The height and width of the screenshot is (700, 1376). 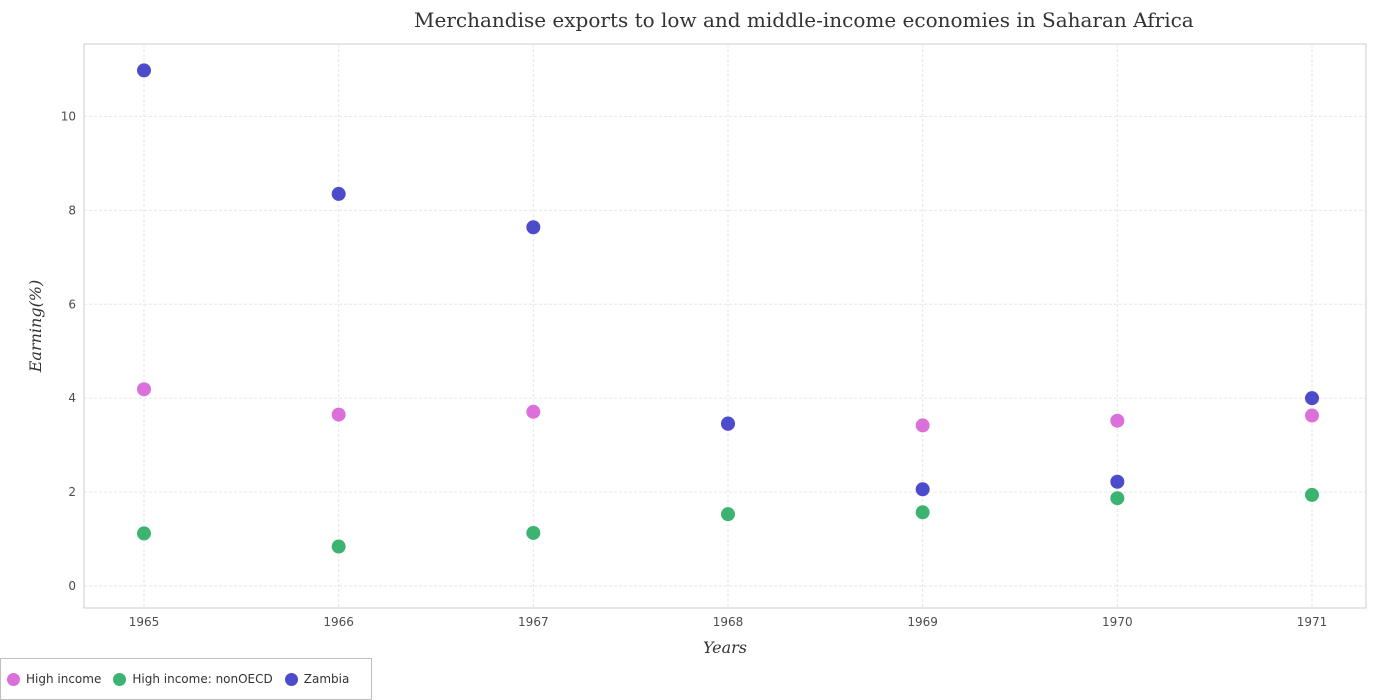 I want to click on data-point-high-income-1970, so click(x=1117, y=420).